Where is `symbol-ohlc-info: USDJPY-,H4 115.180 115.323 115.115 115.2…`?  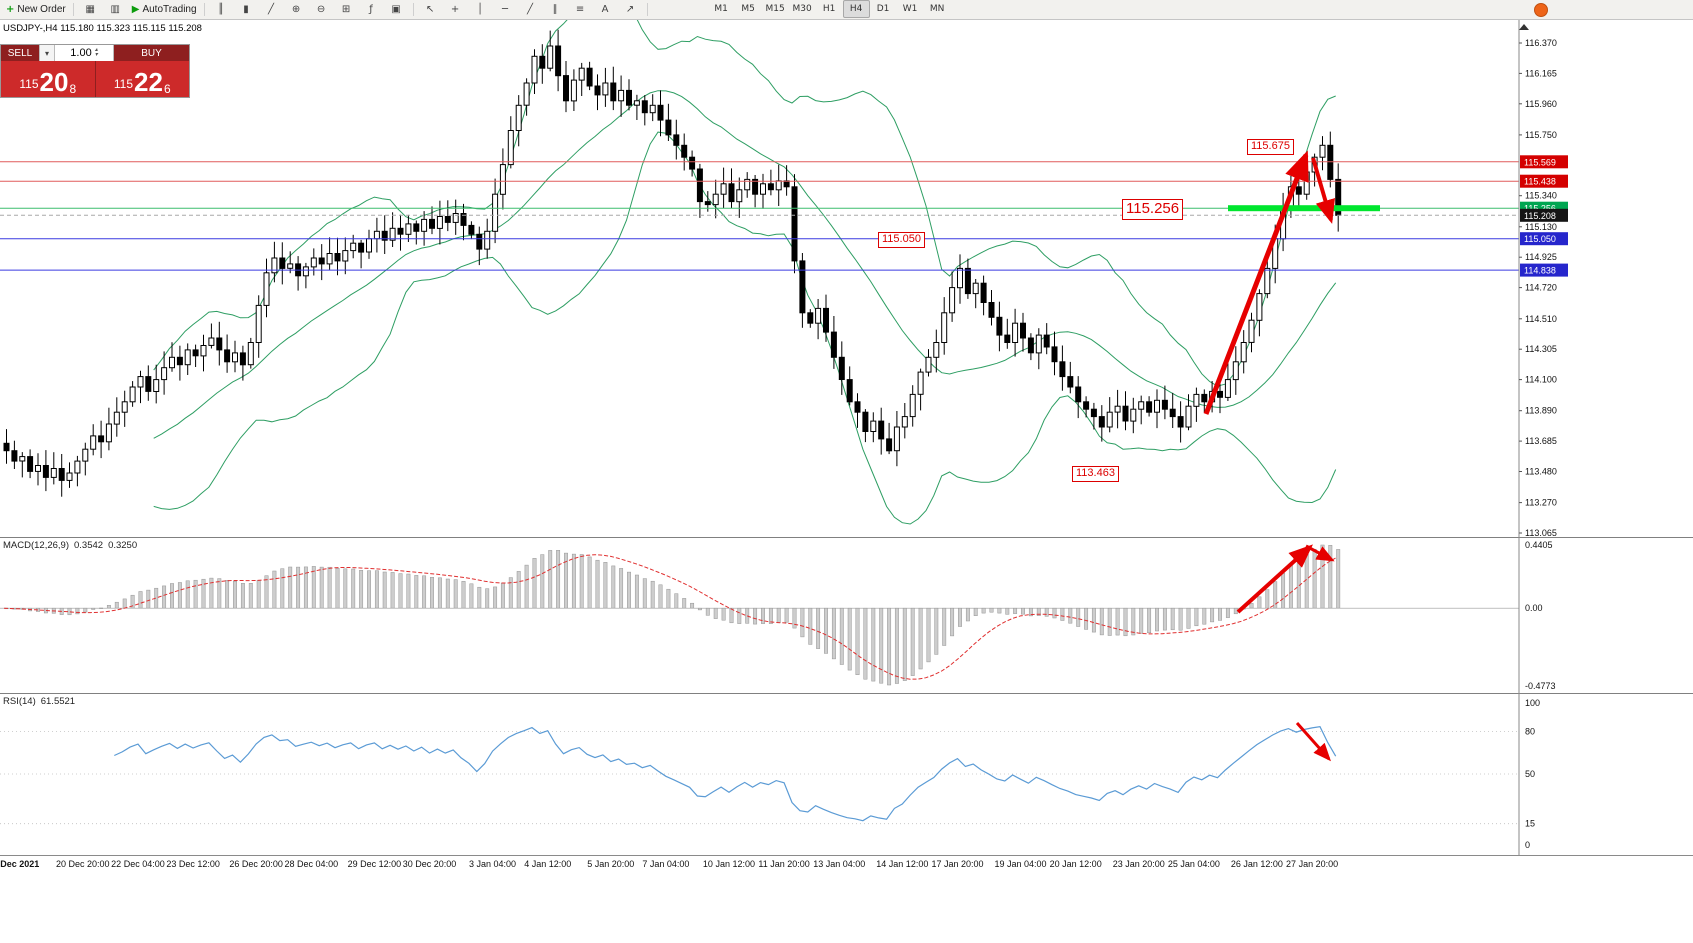 symbol-ohlc-info: USDJPY-,H4 115.180 115.323 115.115 115.2… is located at coordinates (102, 28).